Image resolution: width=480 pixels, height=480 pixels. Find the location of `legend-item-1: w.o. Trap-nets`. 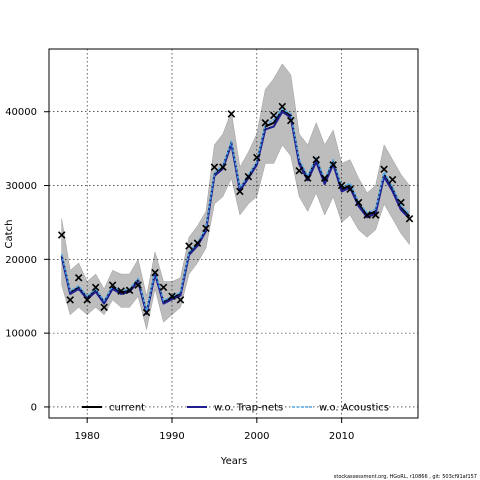

legend-item-1: w.o. Trap-nets is located at coordinates (235, 408).